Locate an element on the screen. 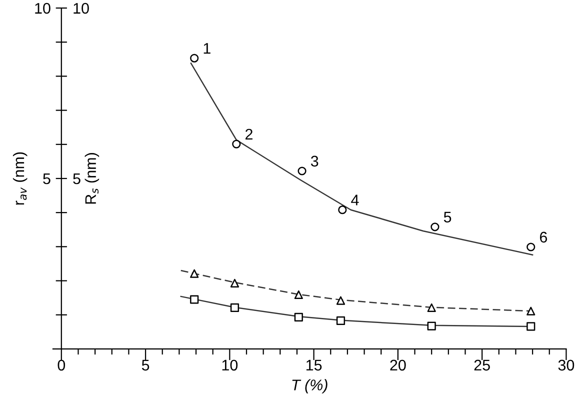  annotation: 5 is located at coordinates (448, 217).